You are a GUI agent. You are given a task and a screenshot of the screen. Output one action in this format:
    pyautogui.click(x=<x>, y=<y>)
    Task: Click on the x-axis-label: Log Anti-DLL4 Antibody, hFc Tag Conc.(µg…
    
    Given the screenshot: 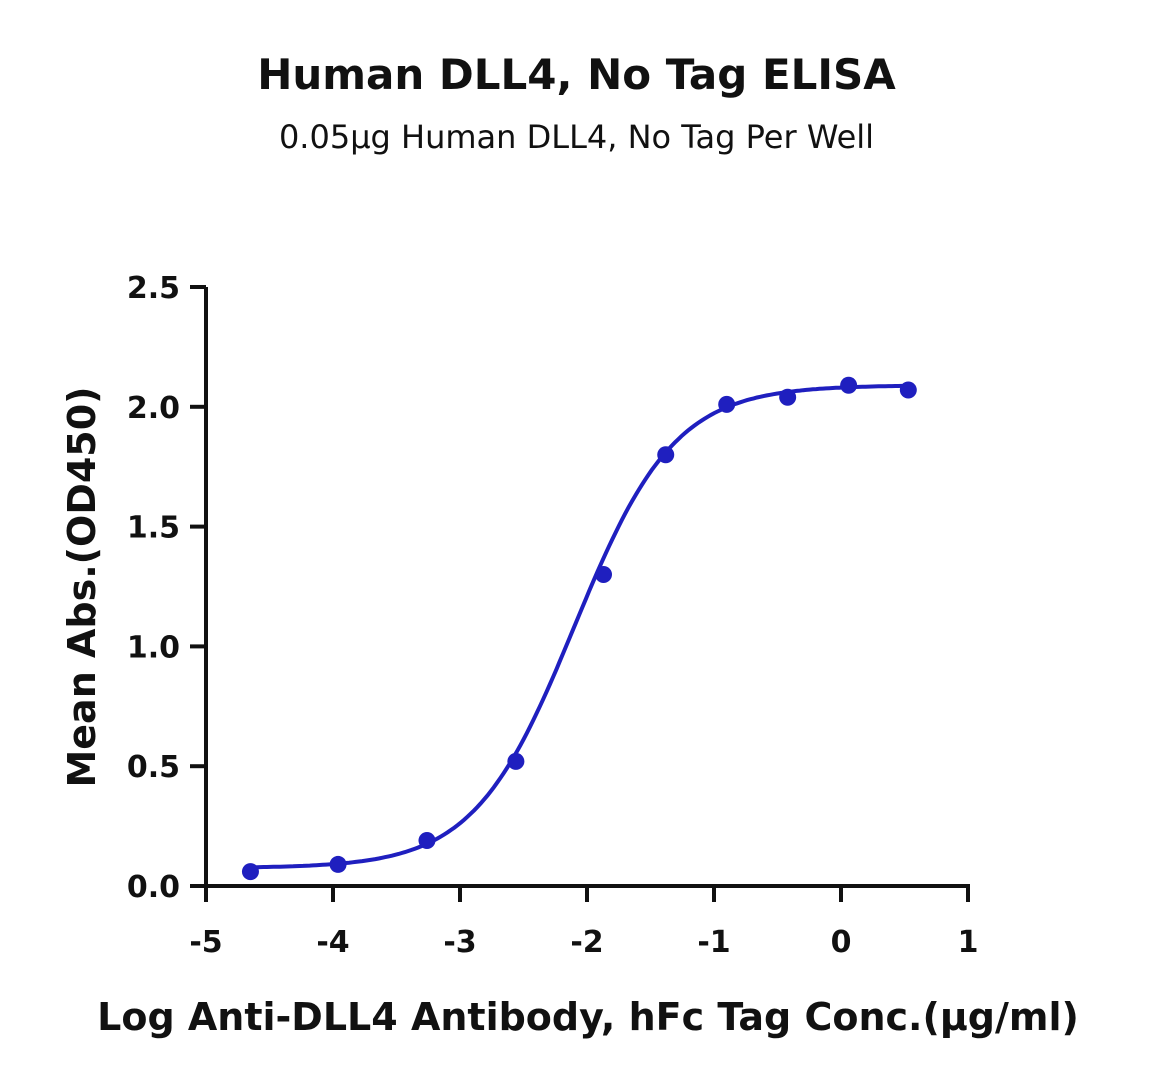 What is the action you would take?
    pyautogui.click(x=588, y=1017)
    